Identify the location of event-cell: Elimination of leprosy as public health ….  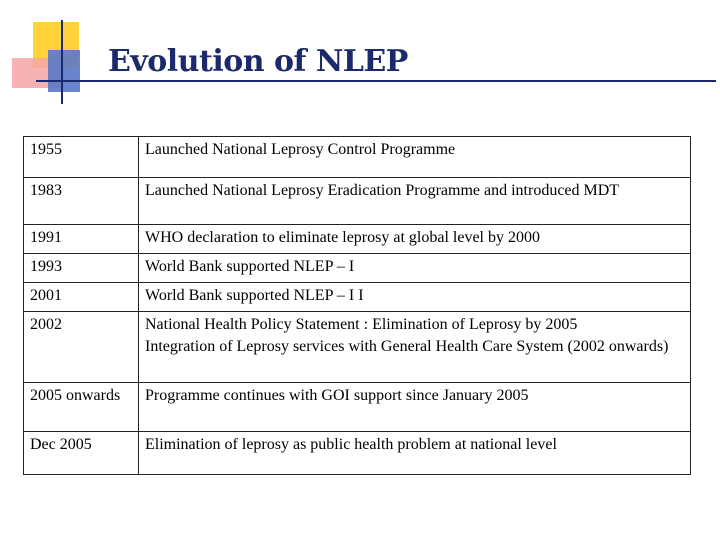
(414, 453).